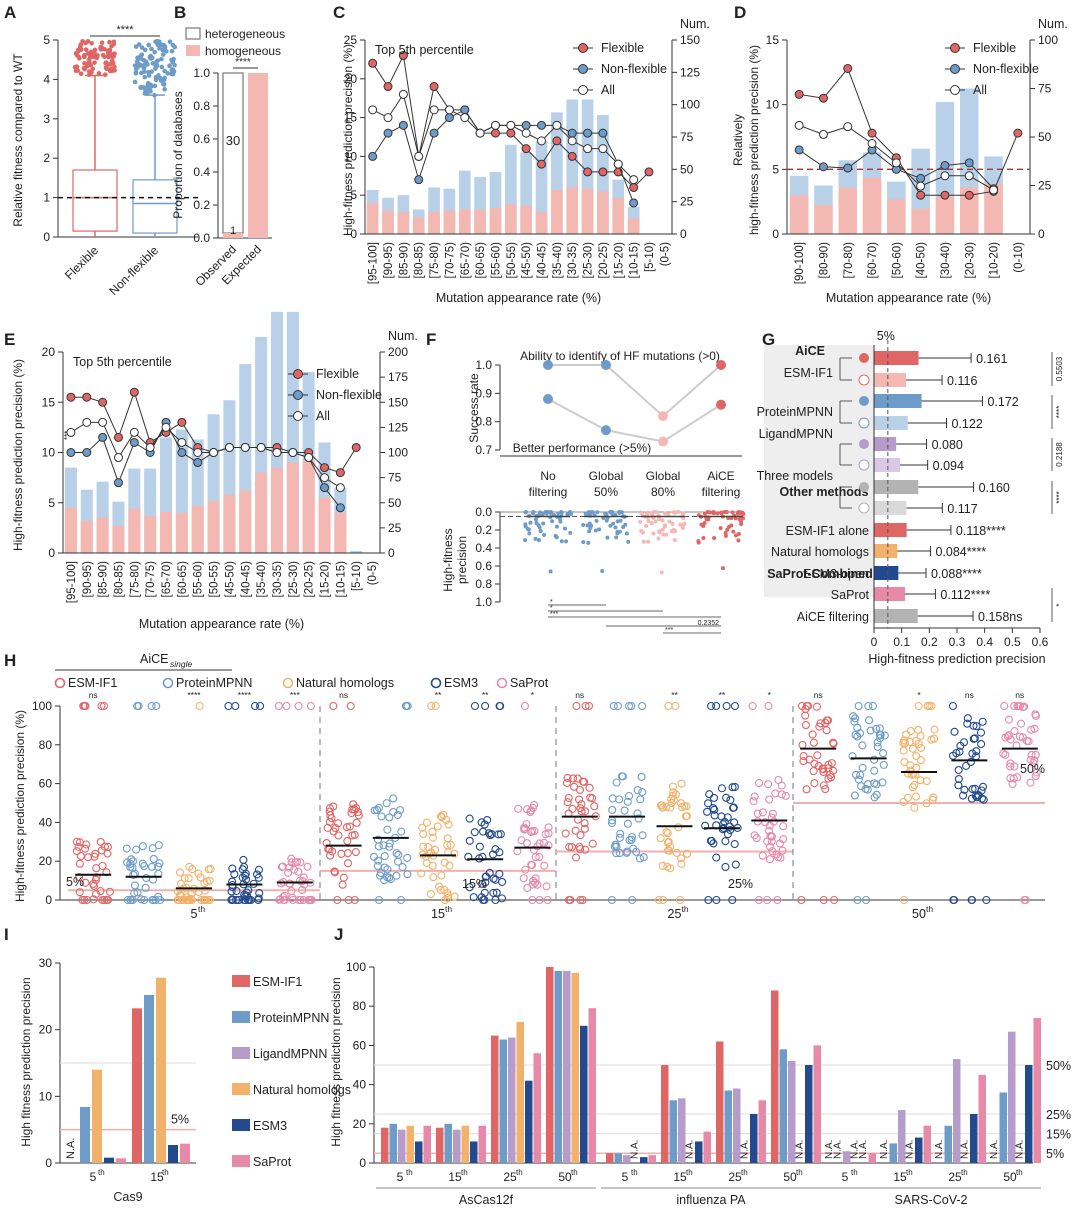  I want to click on y-axis-label: High-fitness prediction precision (%), so click(18, 455).